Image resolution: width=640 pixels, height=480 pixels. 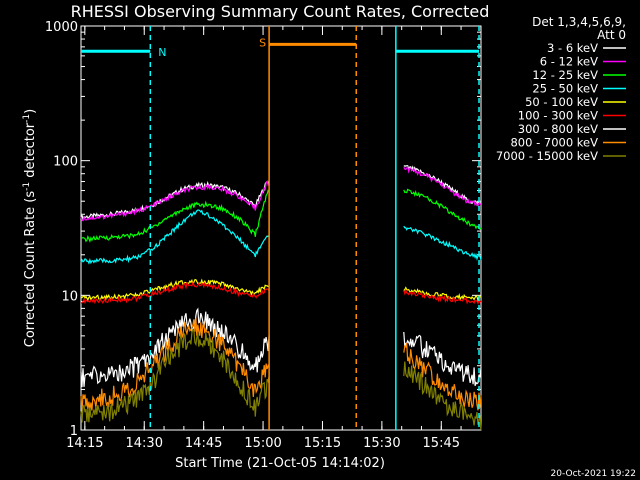 What do you see at coordinates (547, 156) in the screenshot?
I see `legend-entry-label: 7000 - 15000 keV` at bounding box center [547, 156].